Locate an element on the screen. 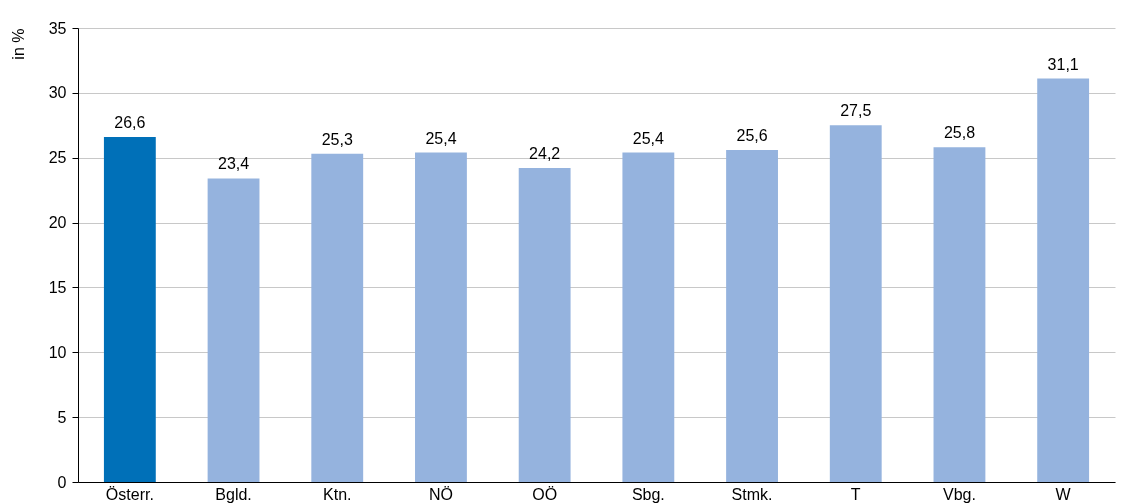 This screenshot has height=504, width=1131. y-tick-label: 15 is located at coordinates (57, 287).